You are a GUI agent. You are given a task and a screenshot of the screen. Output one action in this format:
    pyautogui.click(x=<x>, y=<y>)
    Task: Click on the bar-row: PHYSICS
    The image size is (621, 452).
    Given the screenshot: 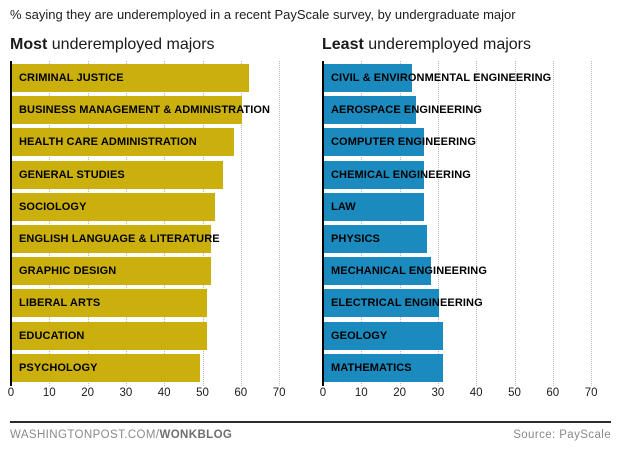 What is the action you would take?
    pyautogui.click(x=471, y=239)
    